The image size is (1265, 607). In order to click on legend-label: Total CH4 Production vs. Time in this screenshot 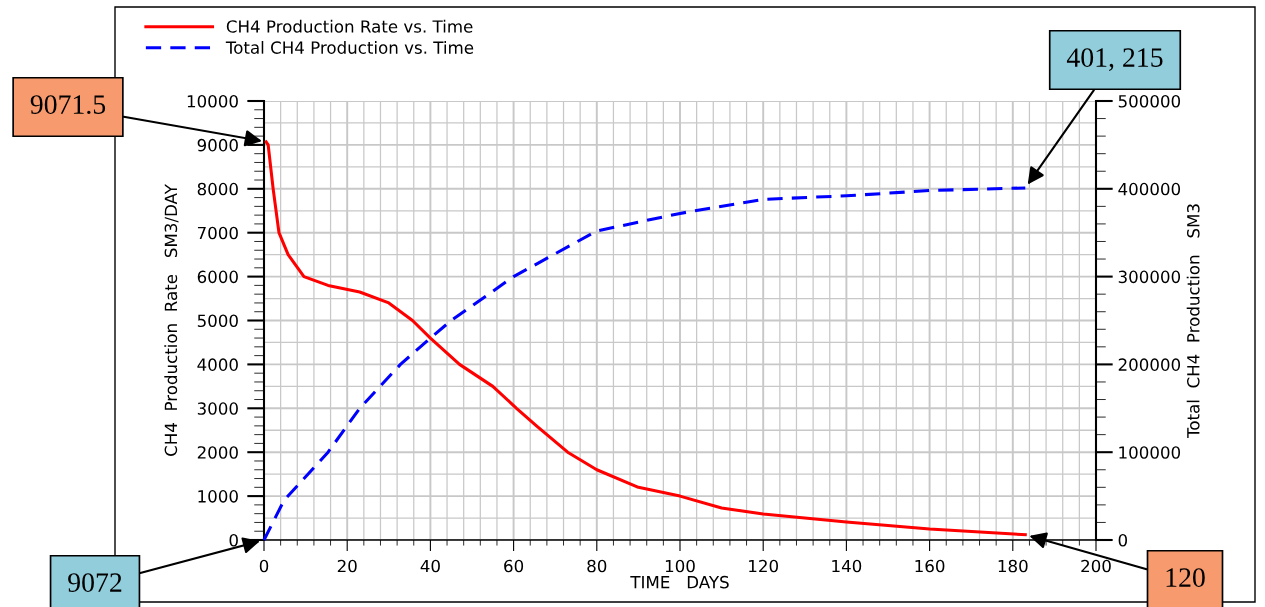, I will do `click(349, 47)`.